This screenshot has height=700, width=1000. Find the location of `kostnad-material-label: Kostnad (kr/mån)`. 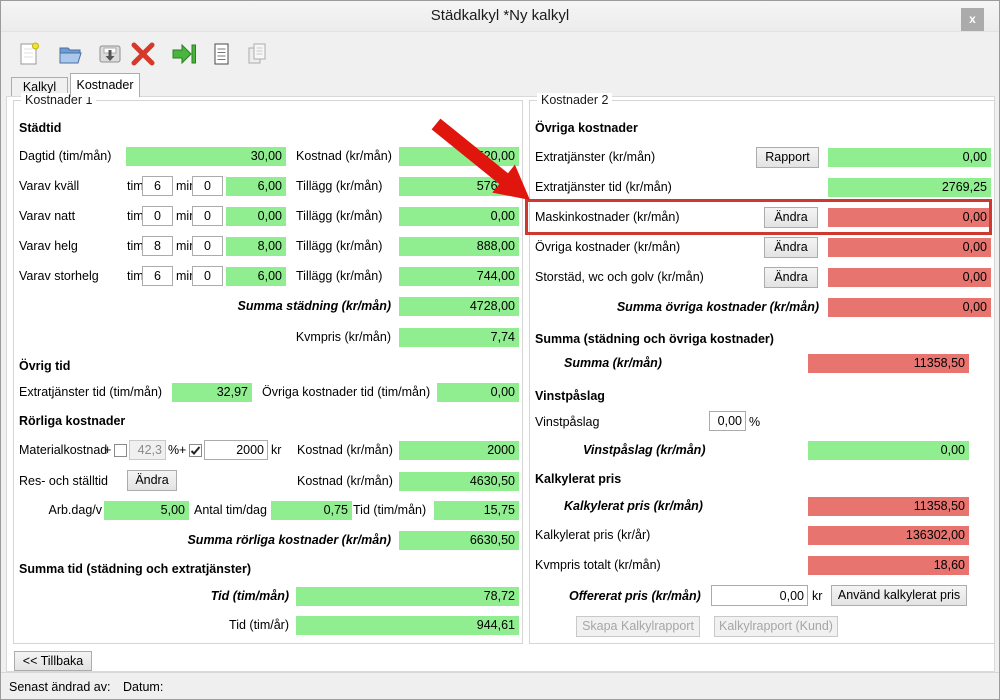

kostnad-material-label: Kostnad (kr/mån) is located at coordinates (345, 450).